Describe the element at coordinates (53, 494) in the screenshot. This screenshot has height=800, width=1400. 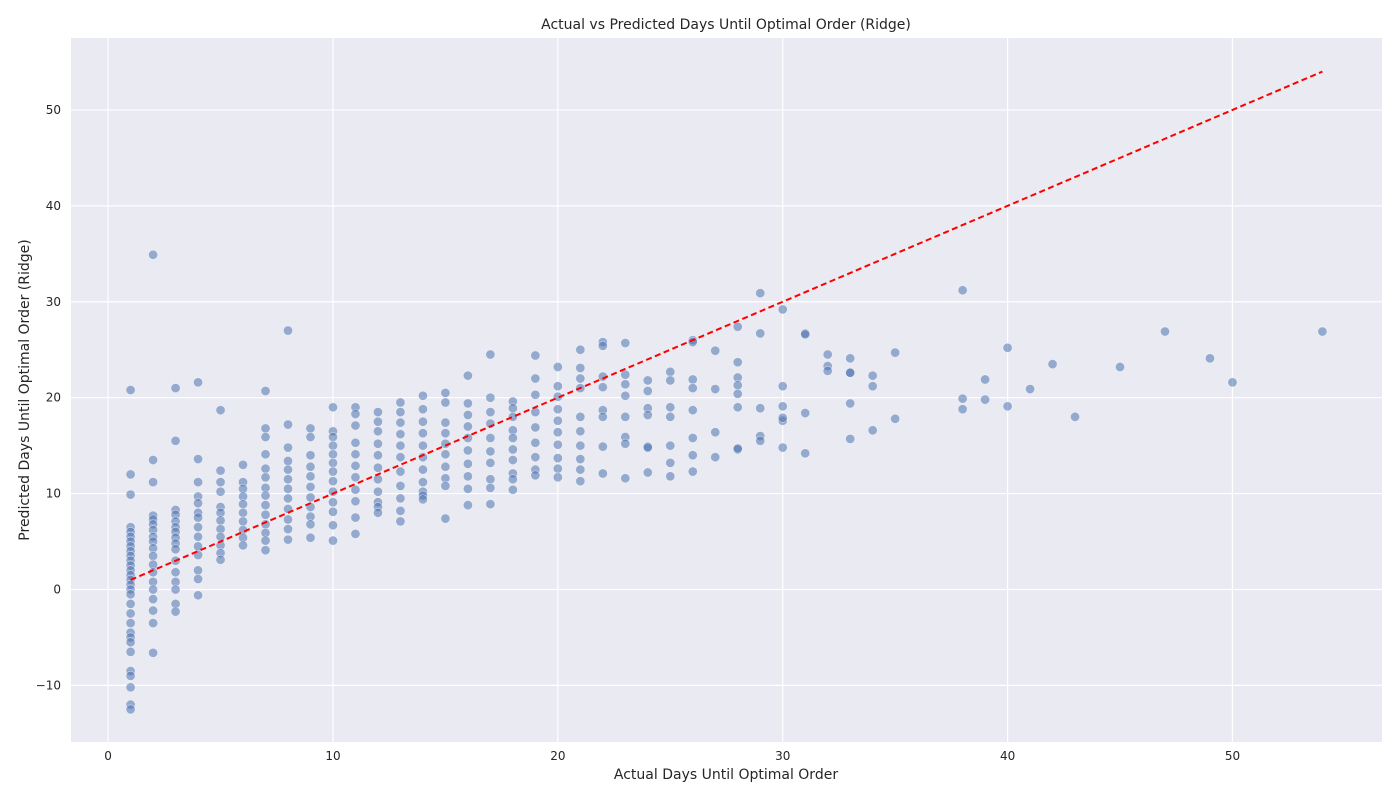
I see `y-tick-label: 10` at that location.